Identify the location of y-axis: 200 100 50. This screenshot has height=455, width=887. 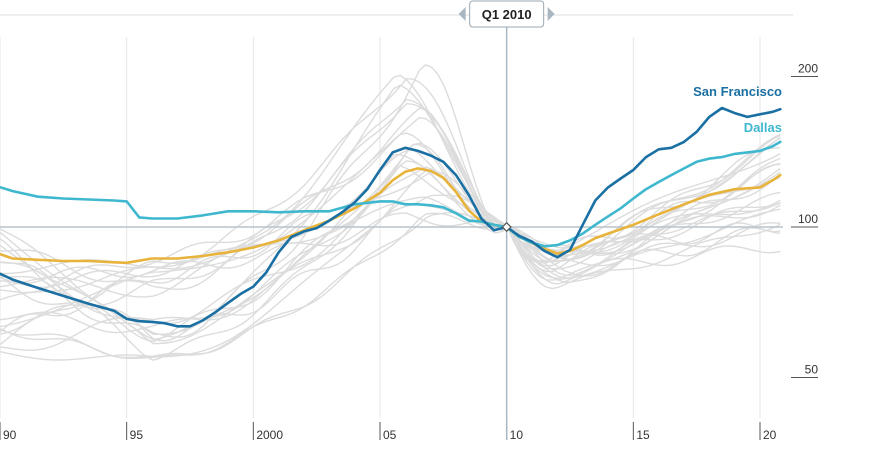
(805, 220).